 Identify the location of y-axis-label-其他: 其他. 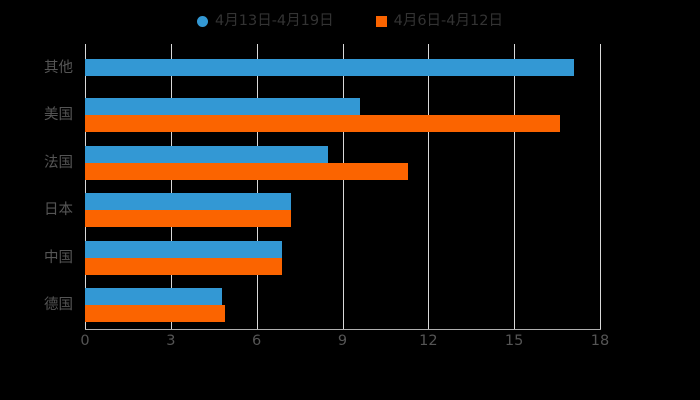
(58, 67).